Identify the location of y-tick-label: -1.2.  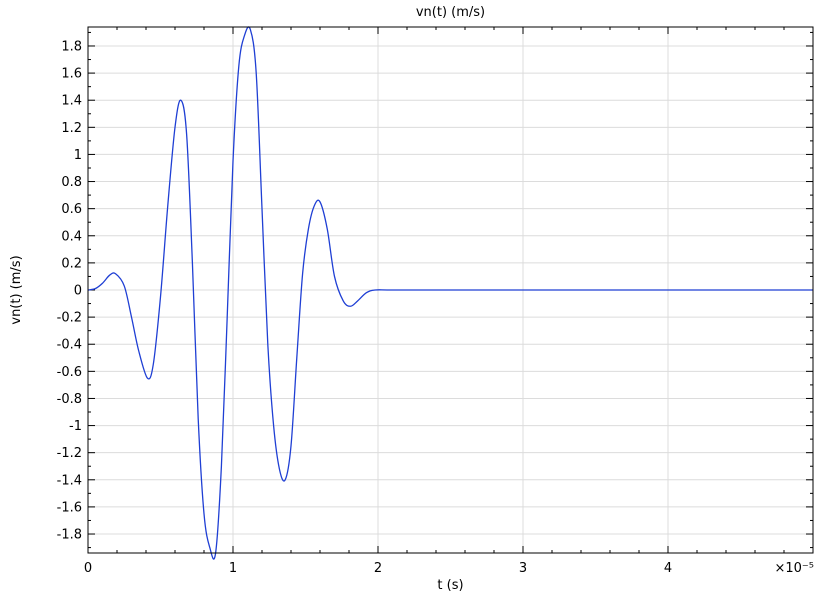
(69, 453).